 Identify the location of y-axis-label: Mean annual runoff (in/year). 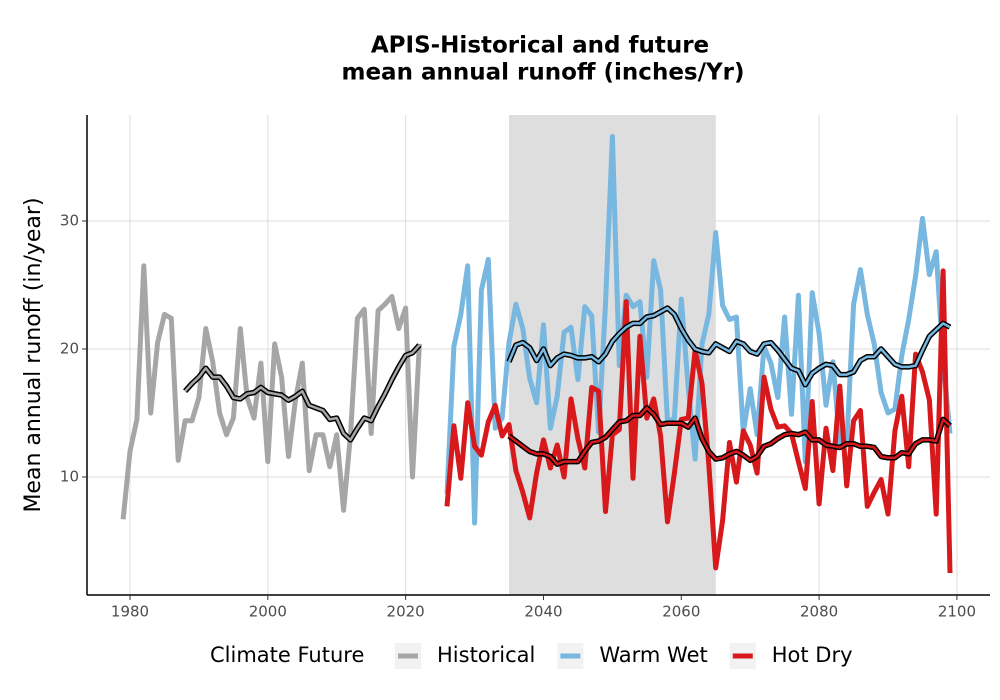
(33, 354).